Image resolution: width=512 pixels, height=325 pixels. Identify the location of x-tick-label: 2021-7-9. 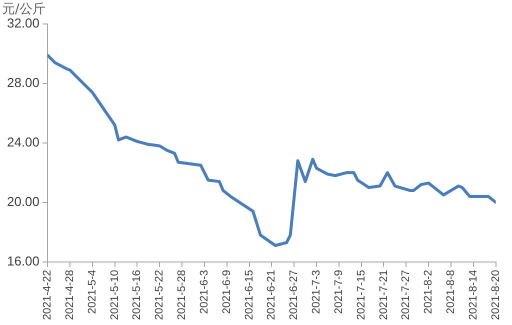
(338, 292).